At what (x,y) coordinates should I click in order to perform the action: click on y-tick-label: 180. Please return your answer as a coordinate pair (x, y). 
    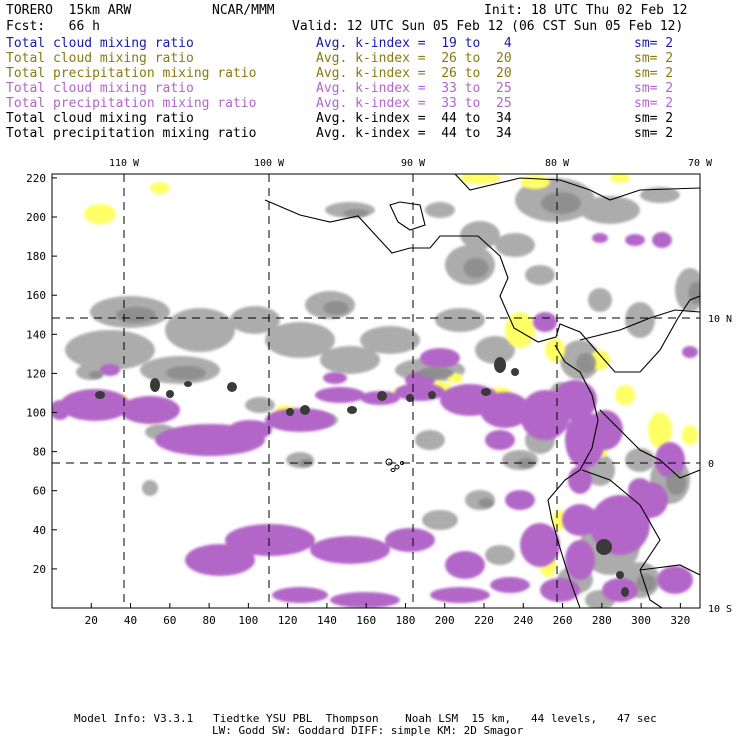
    Looking at the image, I should click on (36, 256).